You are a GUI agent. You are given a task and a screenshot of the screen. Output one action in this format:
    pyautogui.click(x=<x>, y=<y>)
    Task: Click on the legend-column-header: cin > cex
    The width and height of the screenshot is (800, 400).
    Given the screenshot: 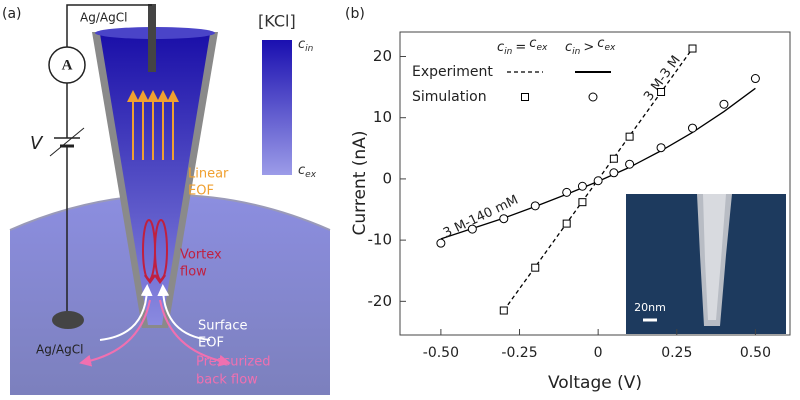 What is the action you would take?
    pyautogui.click(x=590, y=46)
    